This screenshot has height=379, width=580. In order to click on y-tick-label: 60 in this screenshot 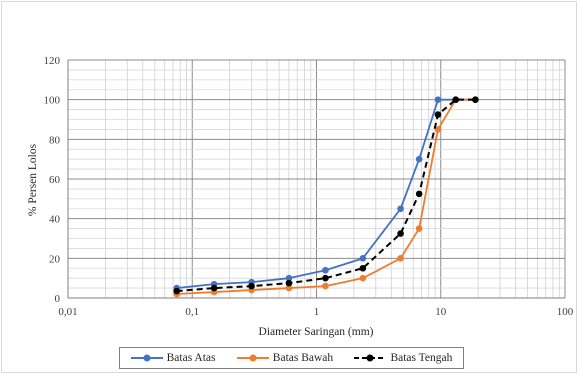, I will do `click(55, 180)`.